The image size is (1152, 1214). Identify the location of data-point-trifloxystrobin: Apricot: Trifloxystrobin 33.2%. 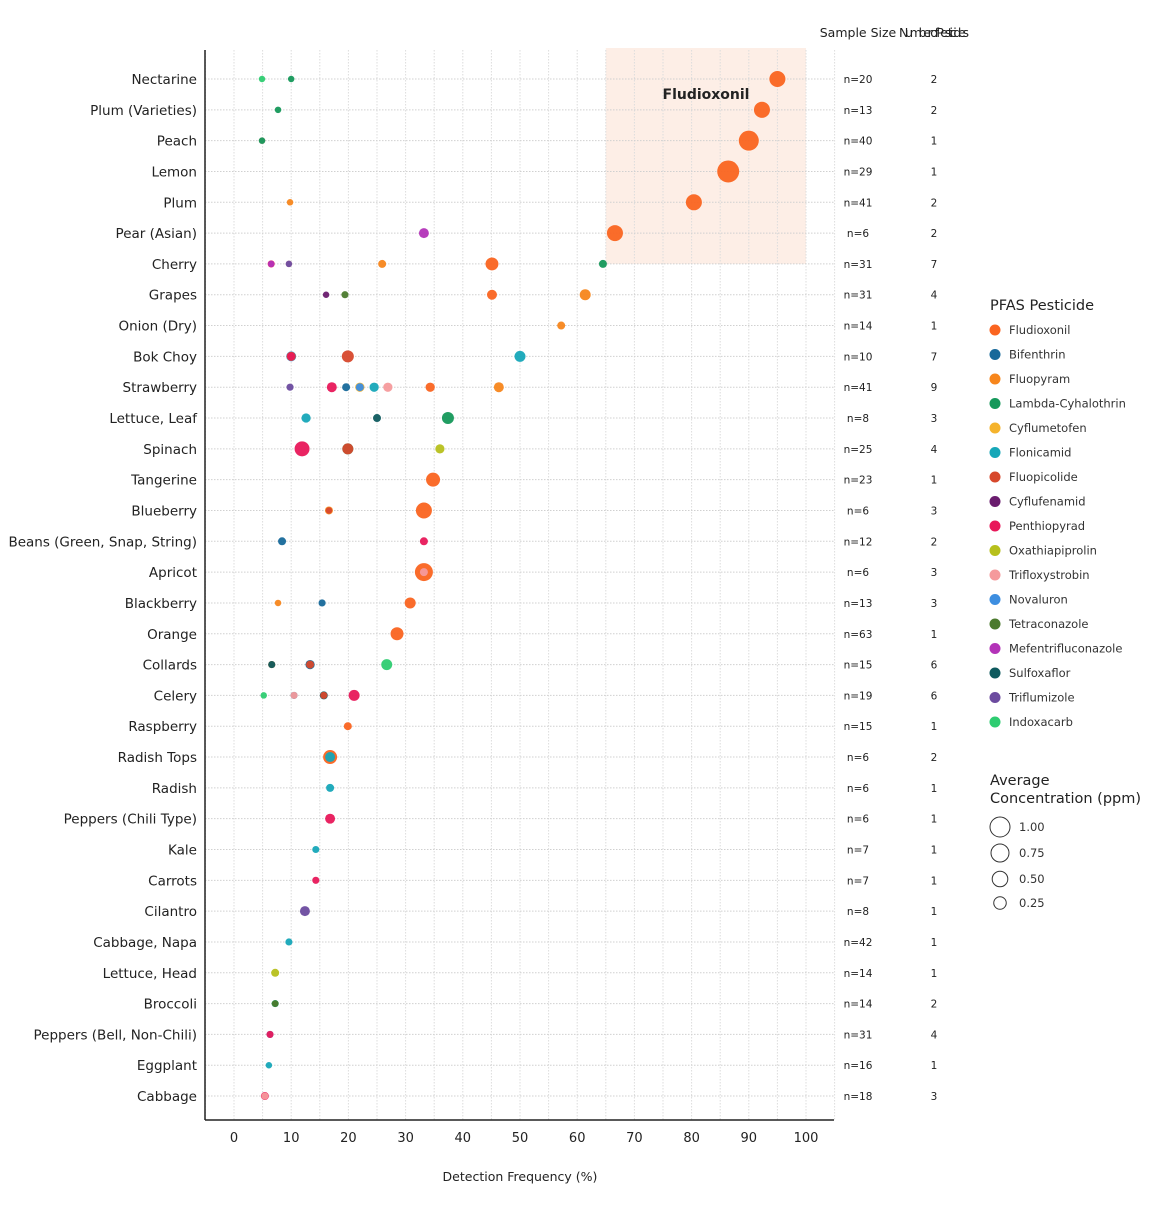
(423, 572).